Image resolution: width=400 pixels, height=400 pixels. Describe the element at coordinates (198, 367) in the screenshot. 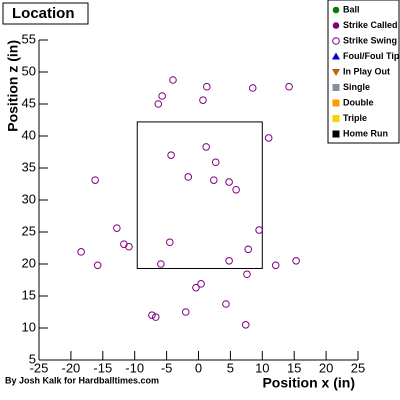

I see `x-tick-label: 0` at that location.